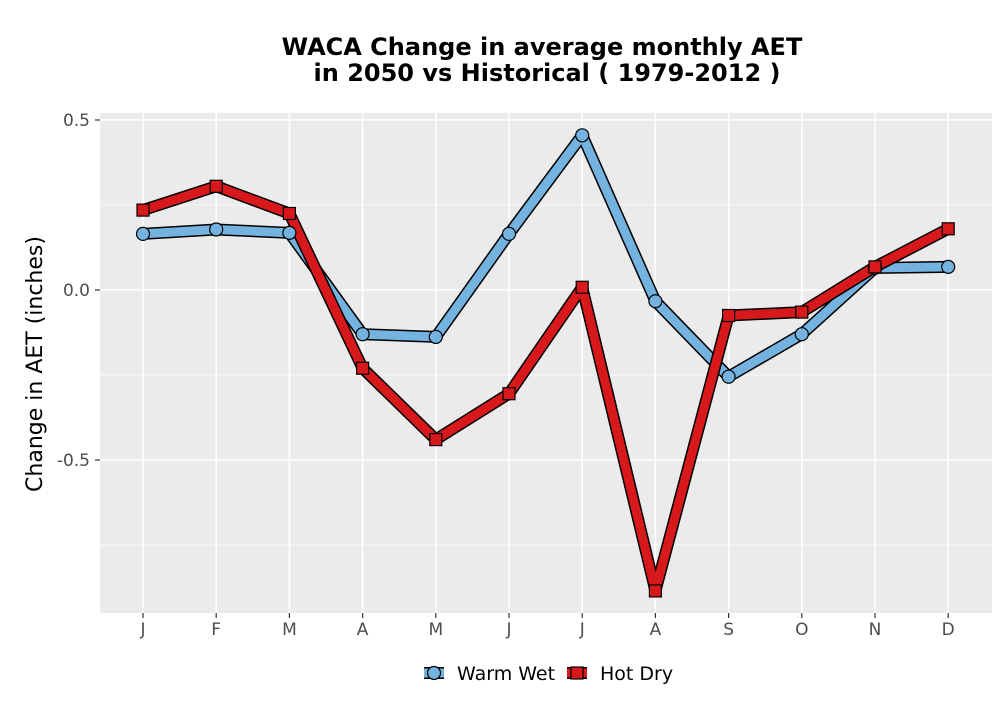 This screenshot has height=704, width=1000. What do you see at coordinates (363, 630) in the screenshot?
I see `x-tick-label-3: A` at bounding box center [363, 630].